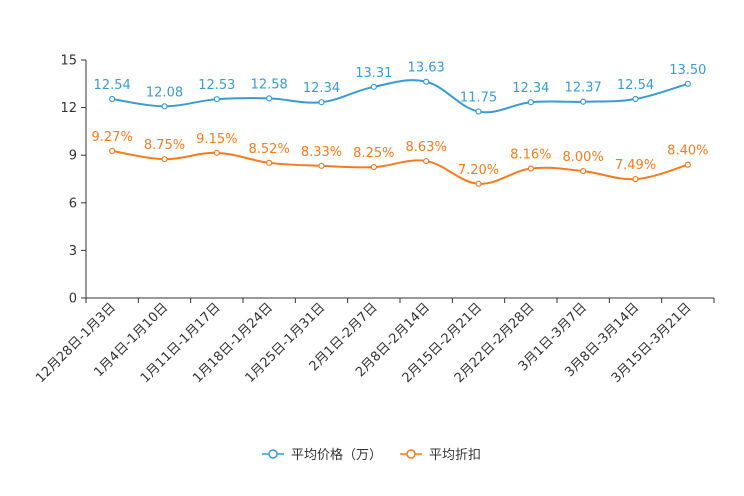 The width and height of the screenshot is (744, 496). What do you see at coordinates (269, 149) in the screenshot?
I see `data-label: 8.52%` at bounding box center [269, 149].